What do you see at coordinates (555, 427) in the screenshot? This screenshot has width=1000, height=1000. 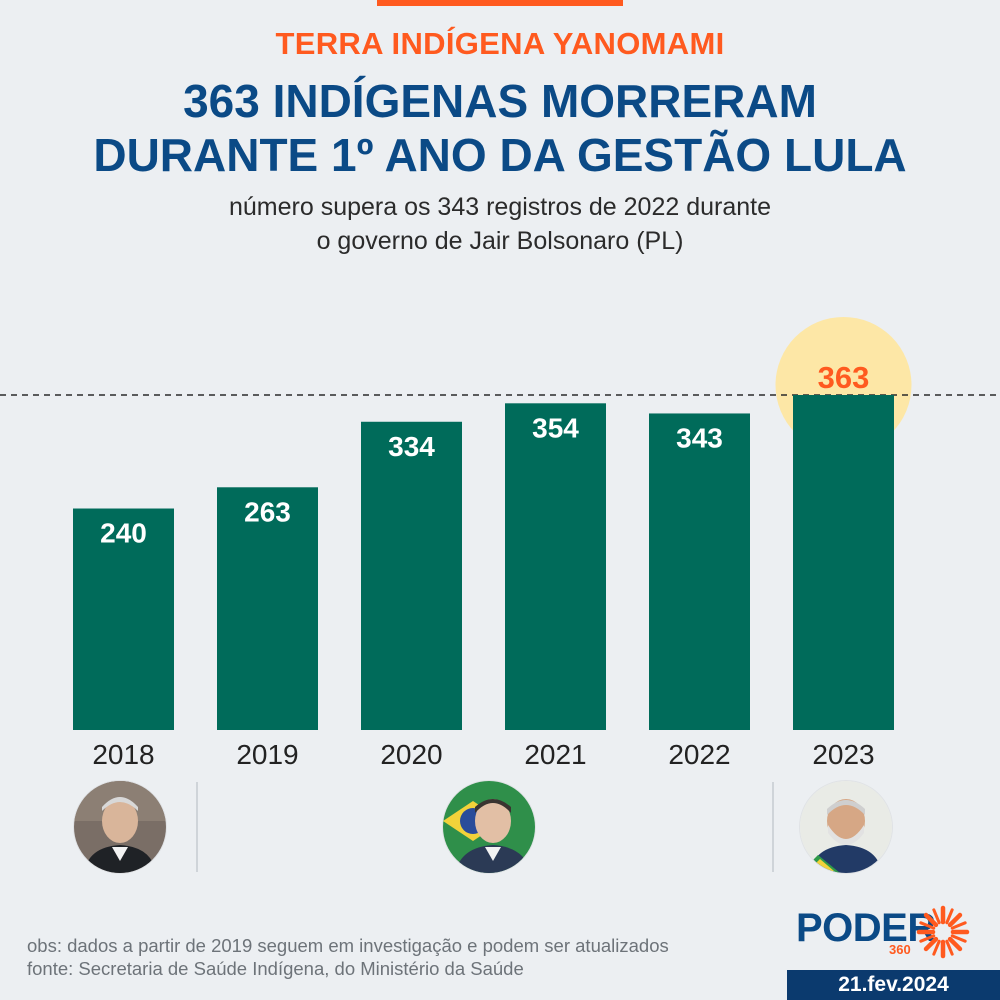 I see `bar-value-label: 354` at bounding box center [555, 427].